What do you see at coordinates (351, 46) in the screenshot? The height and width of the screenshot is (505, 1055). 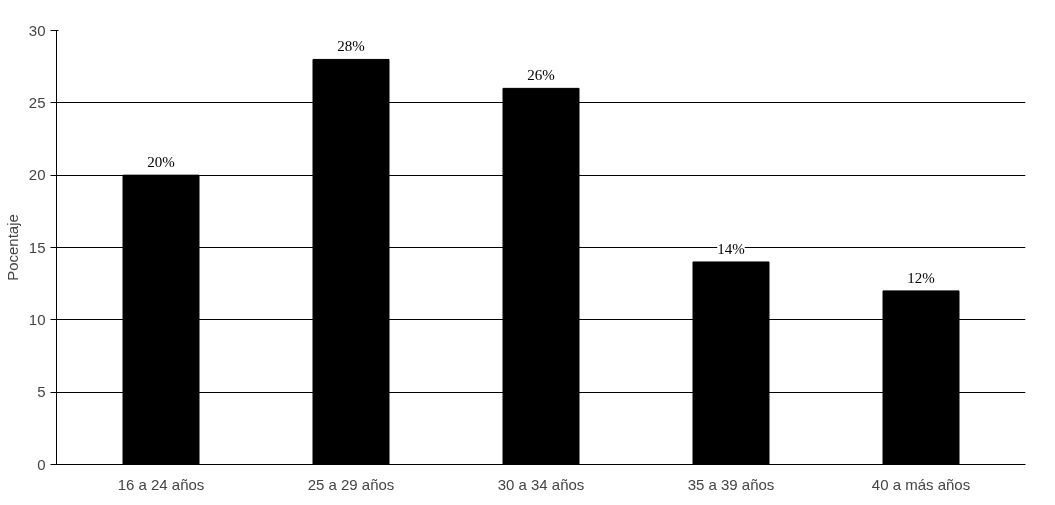 I see `data-label: 28%` at bounding box center [351, 46].